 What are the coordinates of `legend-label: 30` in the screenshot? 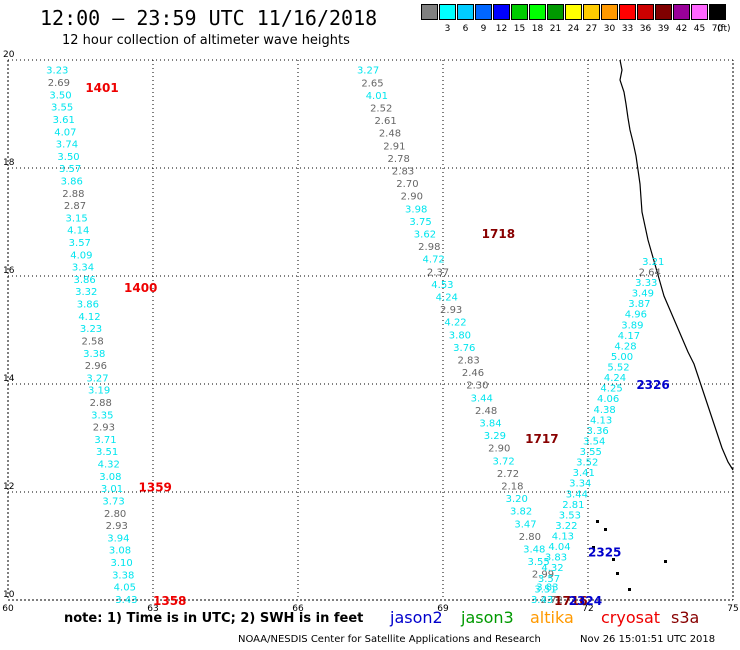 It's located at (609, 29).